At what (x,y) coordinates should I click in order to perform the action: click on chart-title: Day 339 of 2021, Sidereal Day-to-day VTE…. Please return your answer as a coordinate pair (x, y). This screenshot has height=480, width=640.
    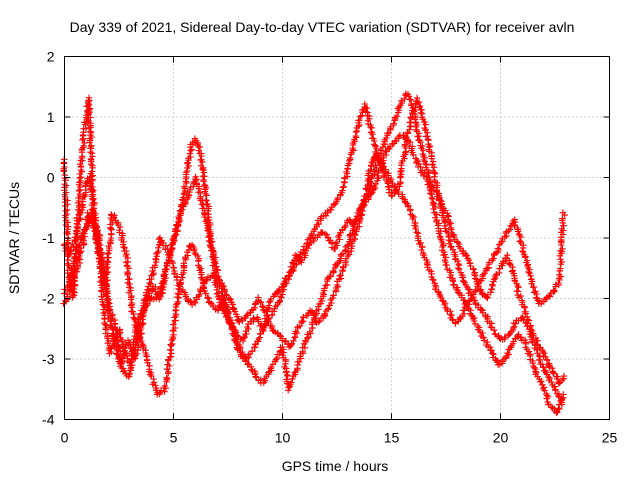
    Looking at the image, I should click on (322, 27).